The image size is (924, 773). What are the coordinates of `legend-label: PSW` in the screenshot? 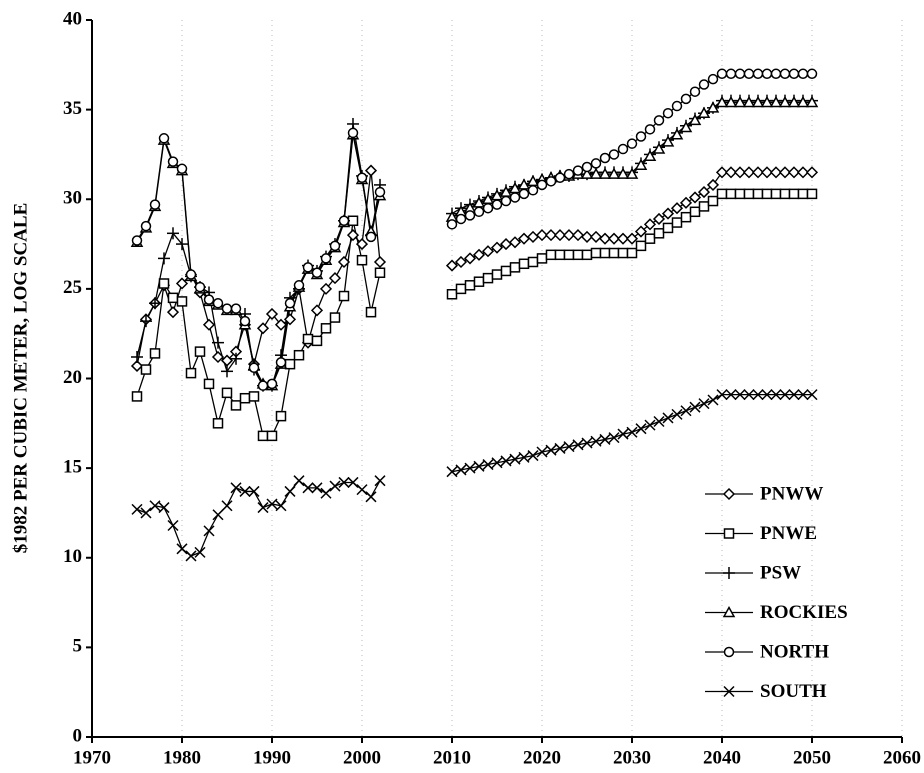 It's located at (780, 572).